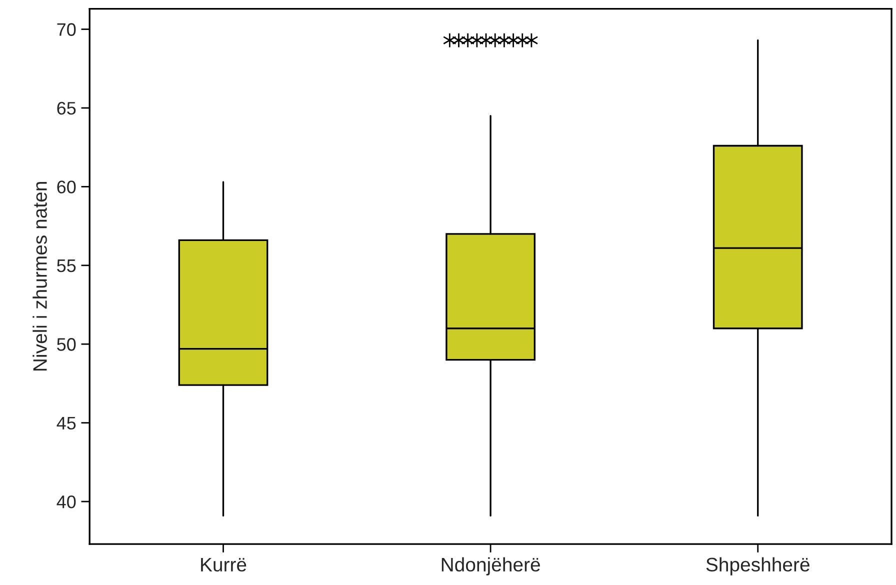 This screenshot has width=896, height=585. What do you see at coordinates (66, 344) in the screenshot?
I see `y-tick-label: 50` at bounding box center [66, 344].